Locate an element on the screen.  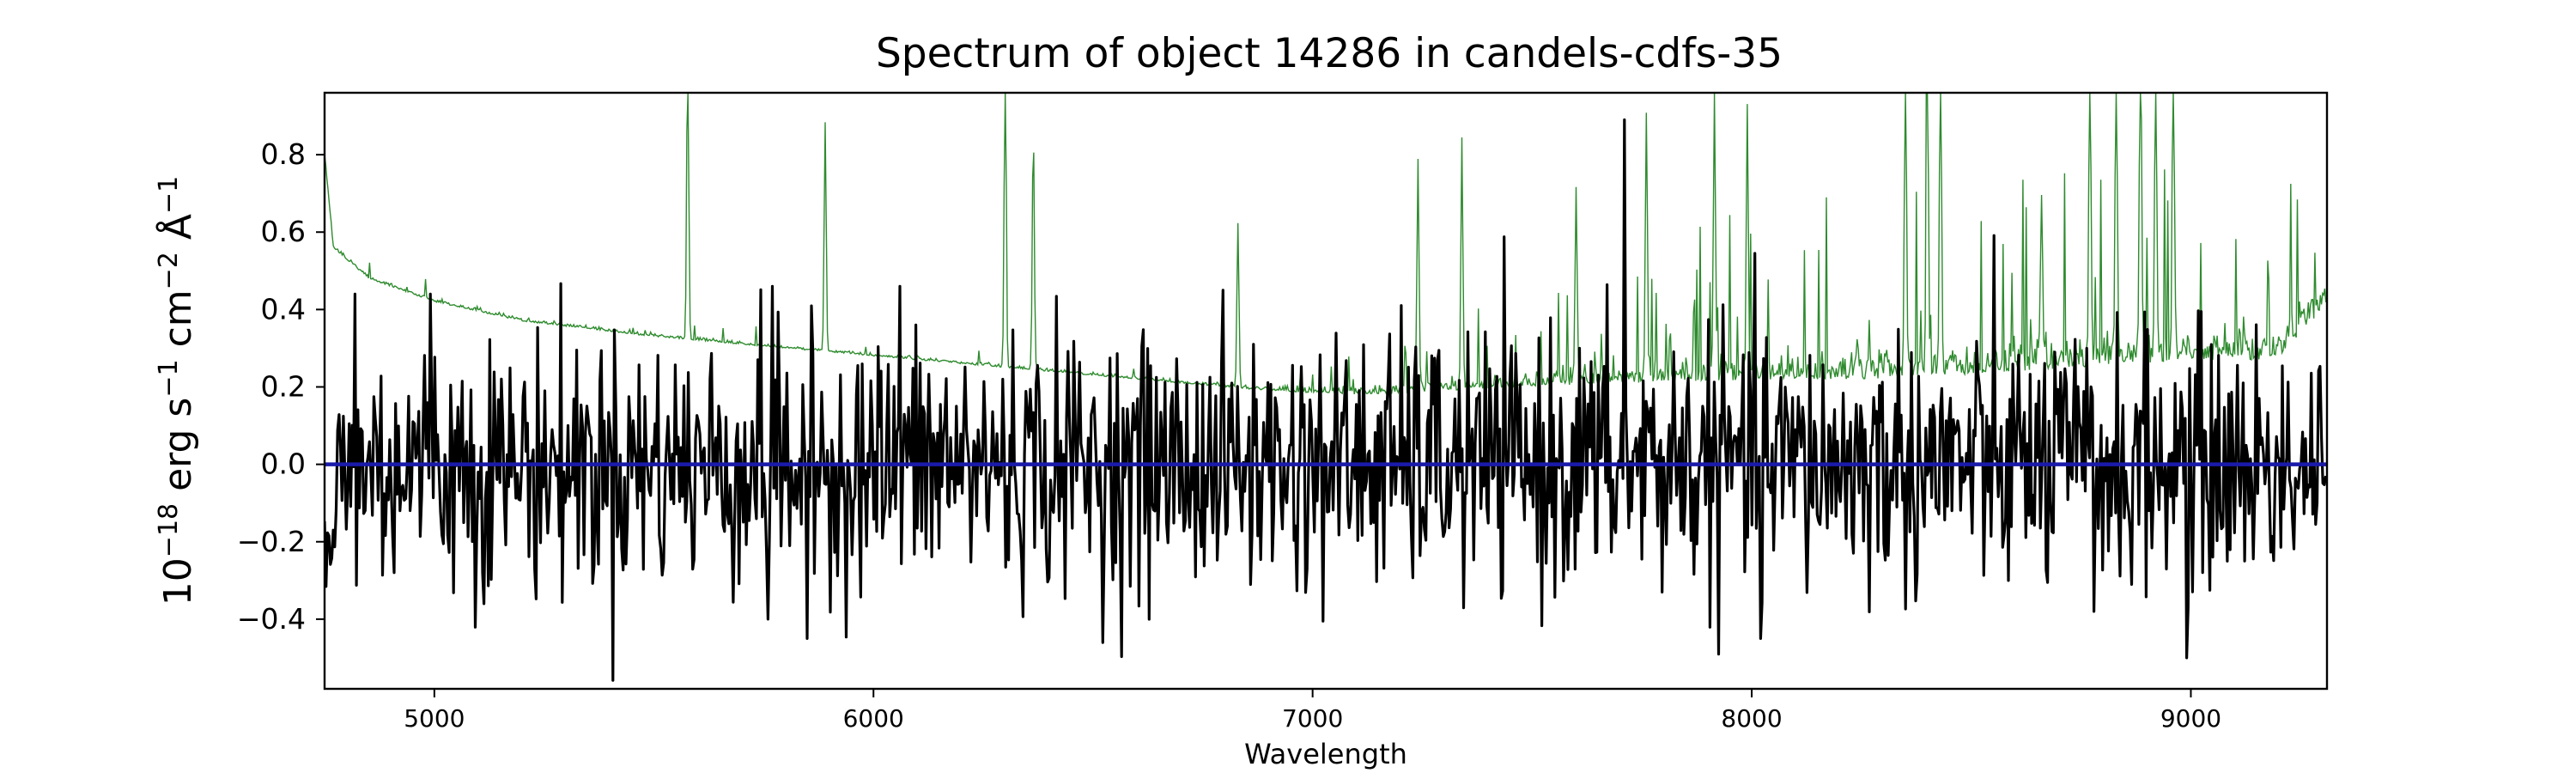
y-label-exp1: −18 is located at coordinates (169, 530).